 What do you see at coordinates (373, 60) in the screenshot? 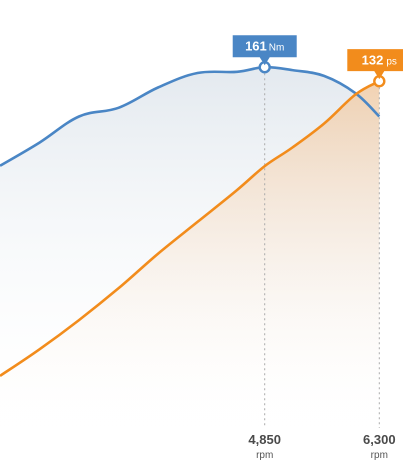
I see `power-peak-value: 132` at bounding box center [373, 60].